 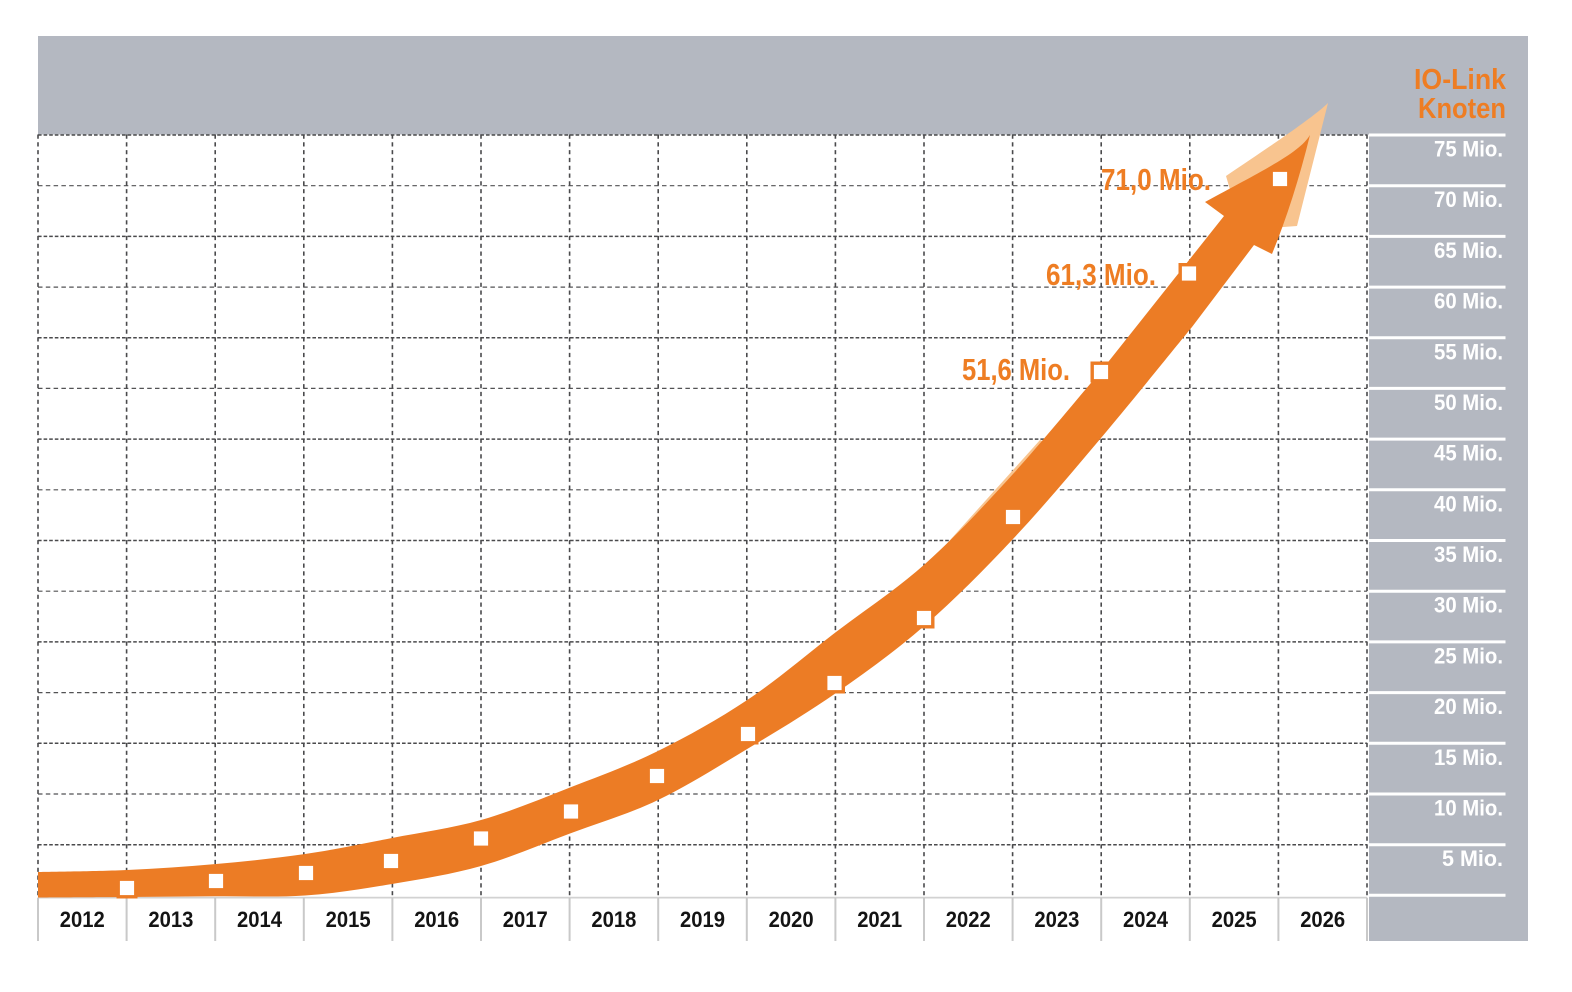 What do you see at coordinates (1472, 858) in the screenshot?
I see `svg-text: 5 Mio.` at bounding box center [1472, 858].